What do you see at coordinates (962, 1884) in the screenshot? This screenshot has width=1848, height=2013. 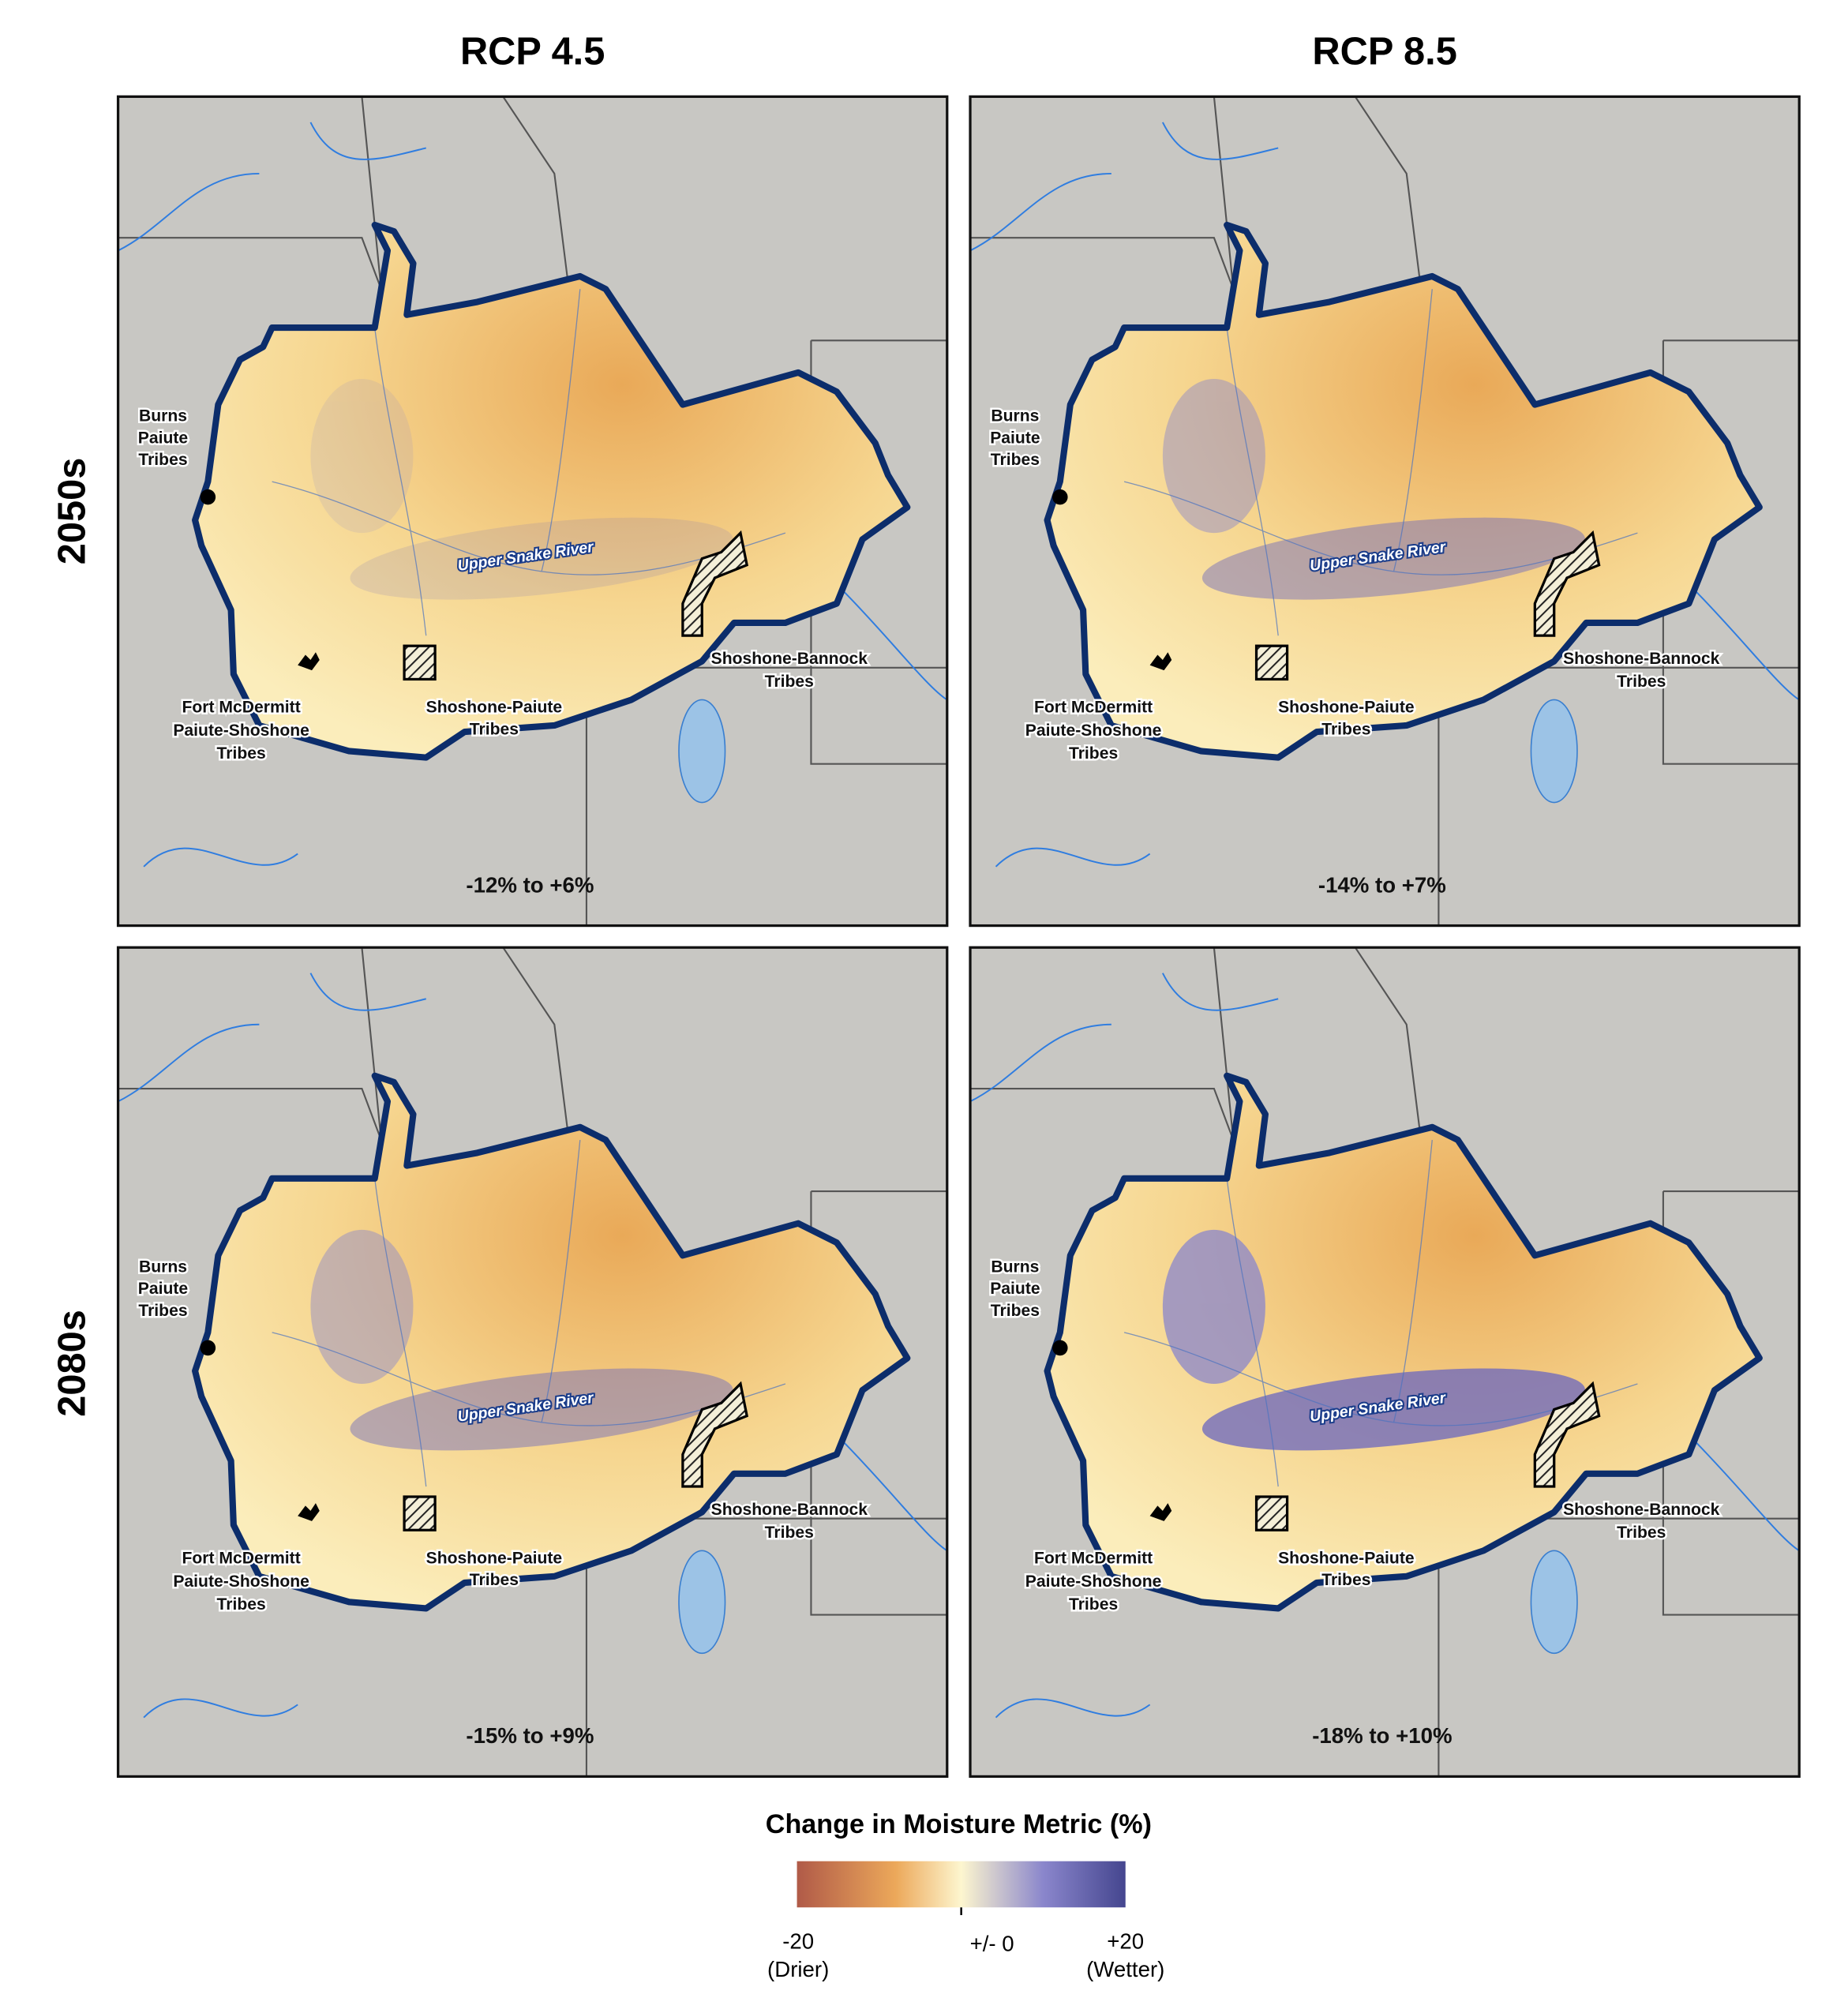 I see `colorbar` at bounding box center [962, 1884].